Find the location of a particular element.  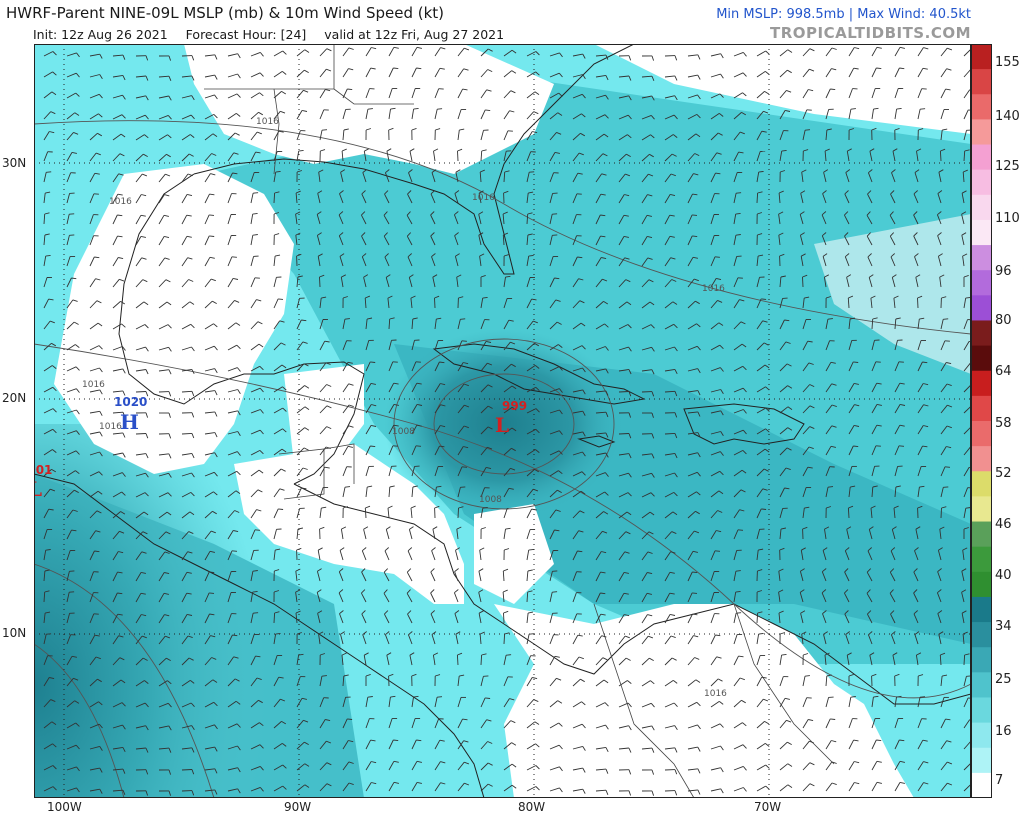

calm-gulf-west is located at coordinates (184, 299).